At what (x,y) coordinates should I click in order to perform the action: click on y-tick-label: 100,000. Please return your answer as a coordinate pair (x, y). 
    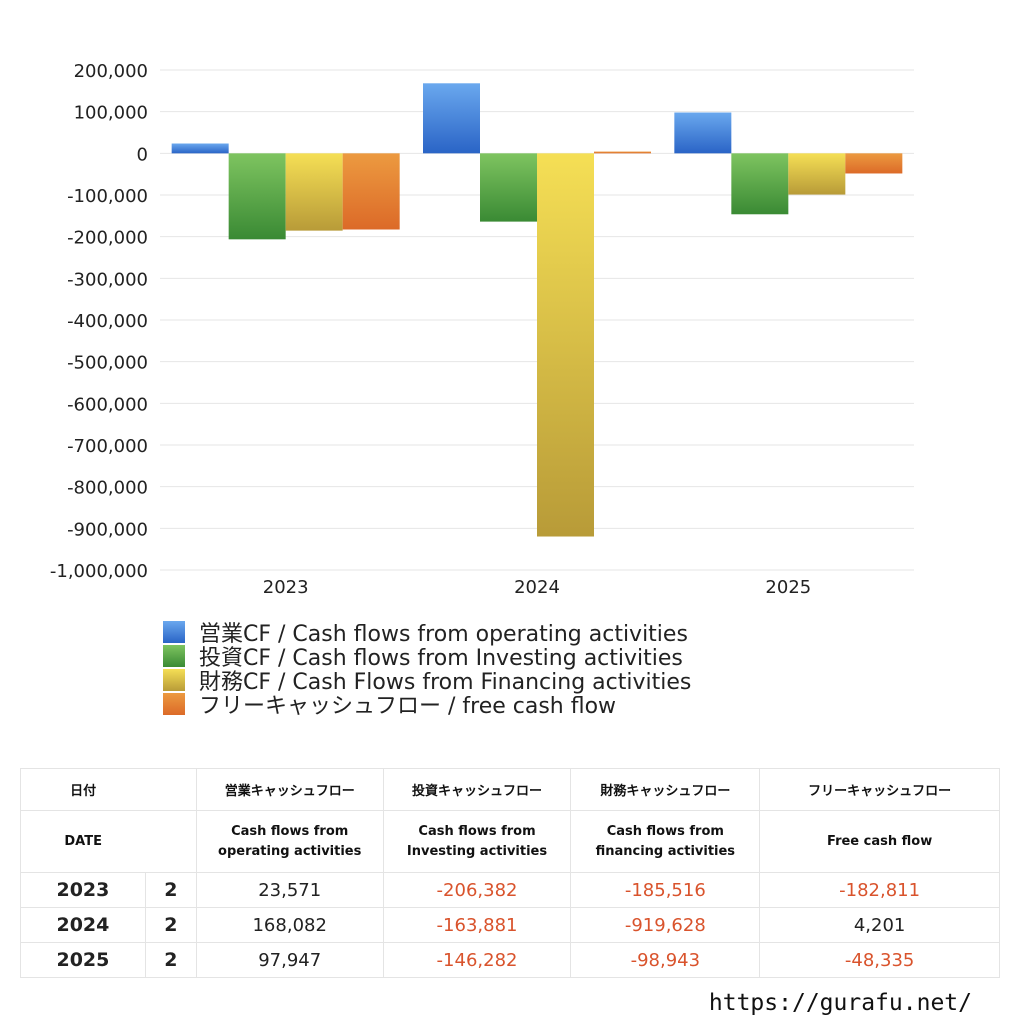
    Looking at the image, I should click on (111, 113).